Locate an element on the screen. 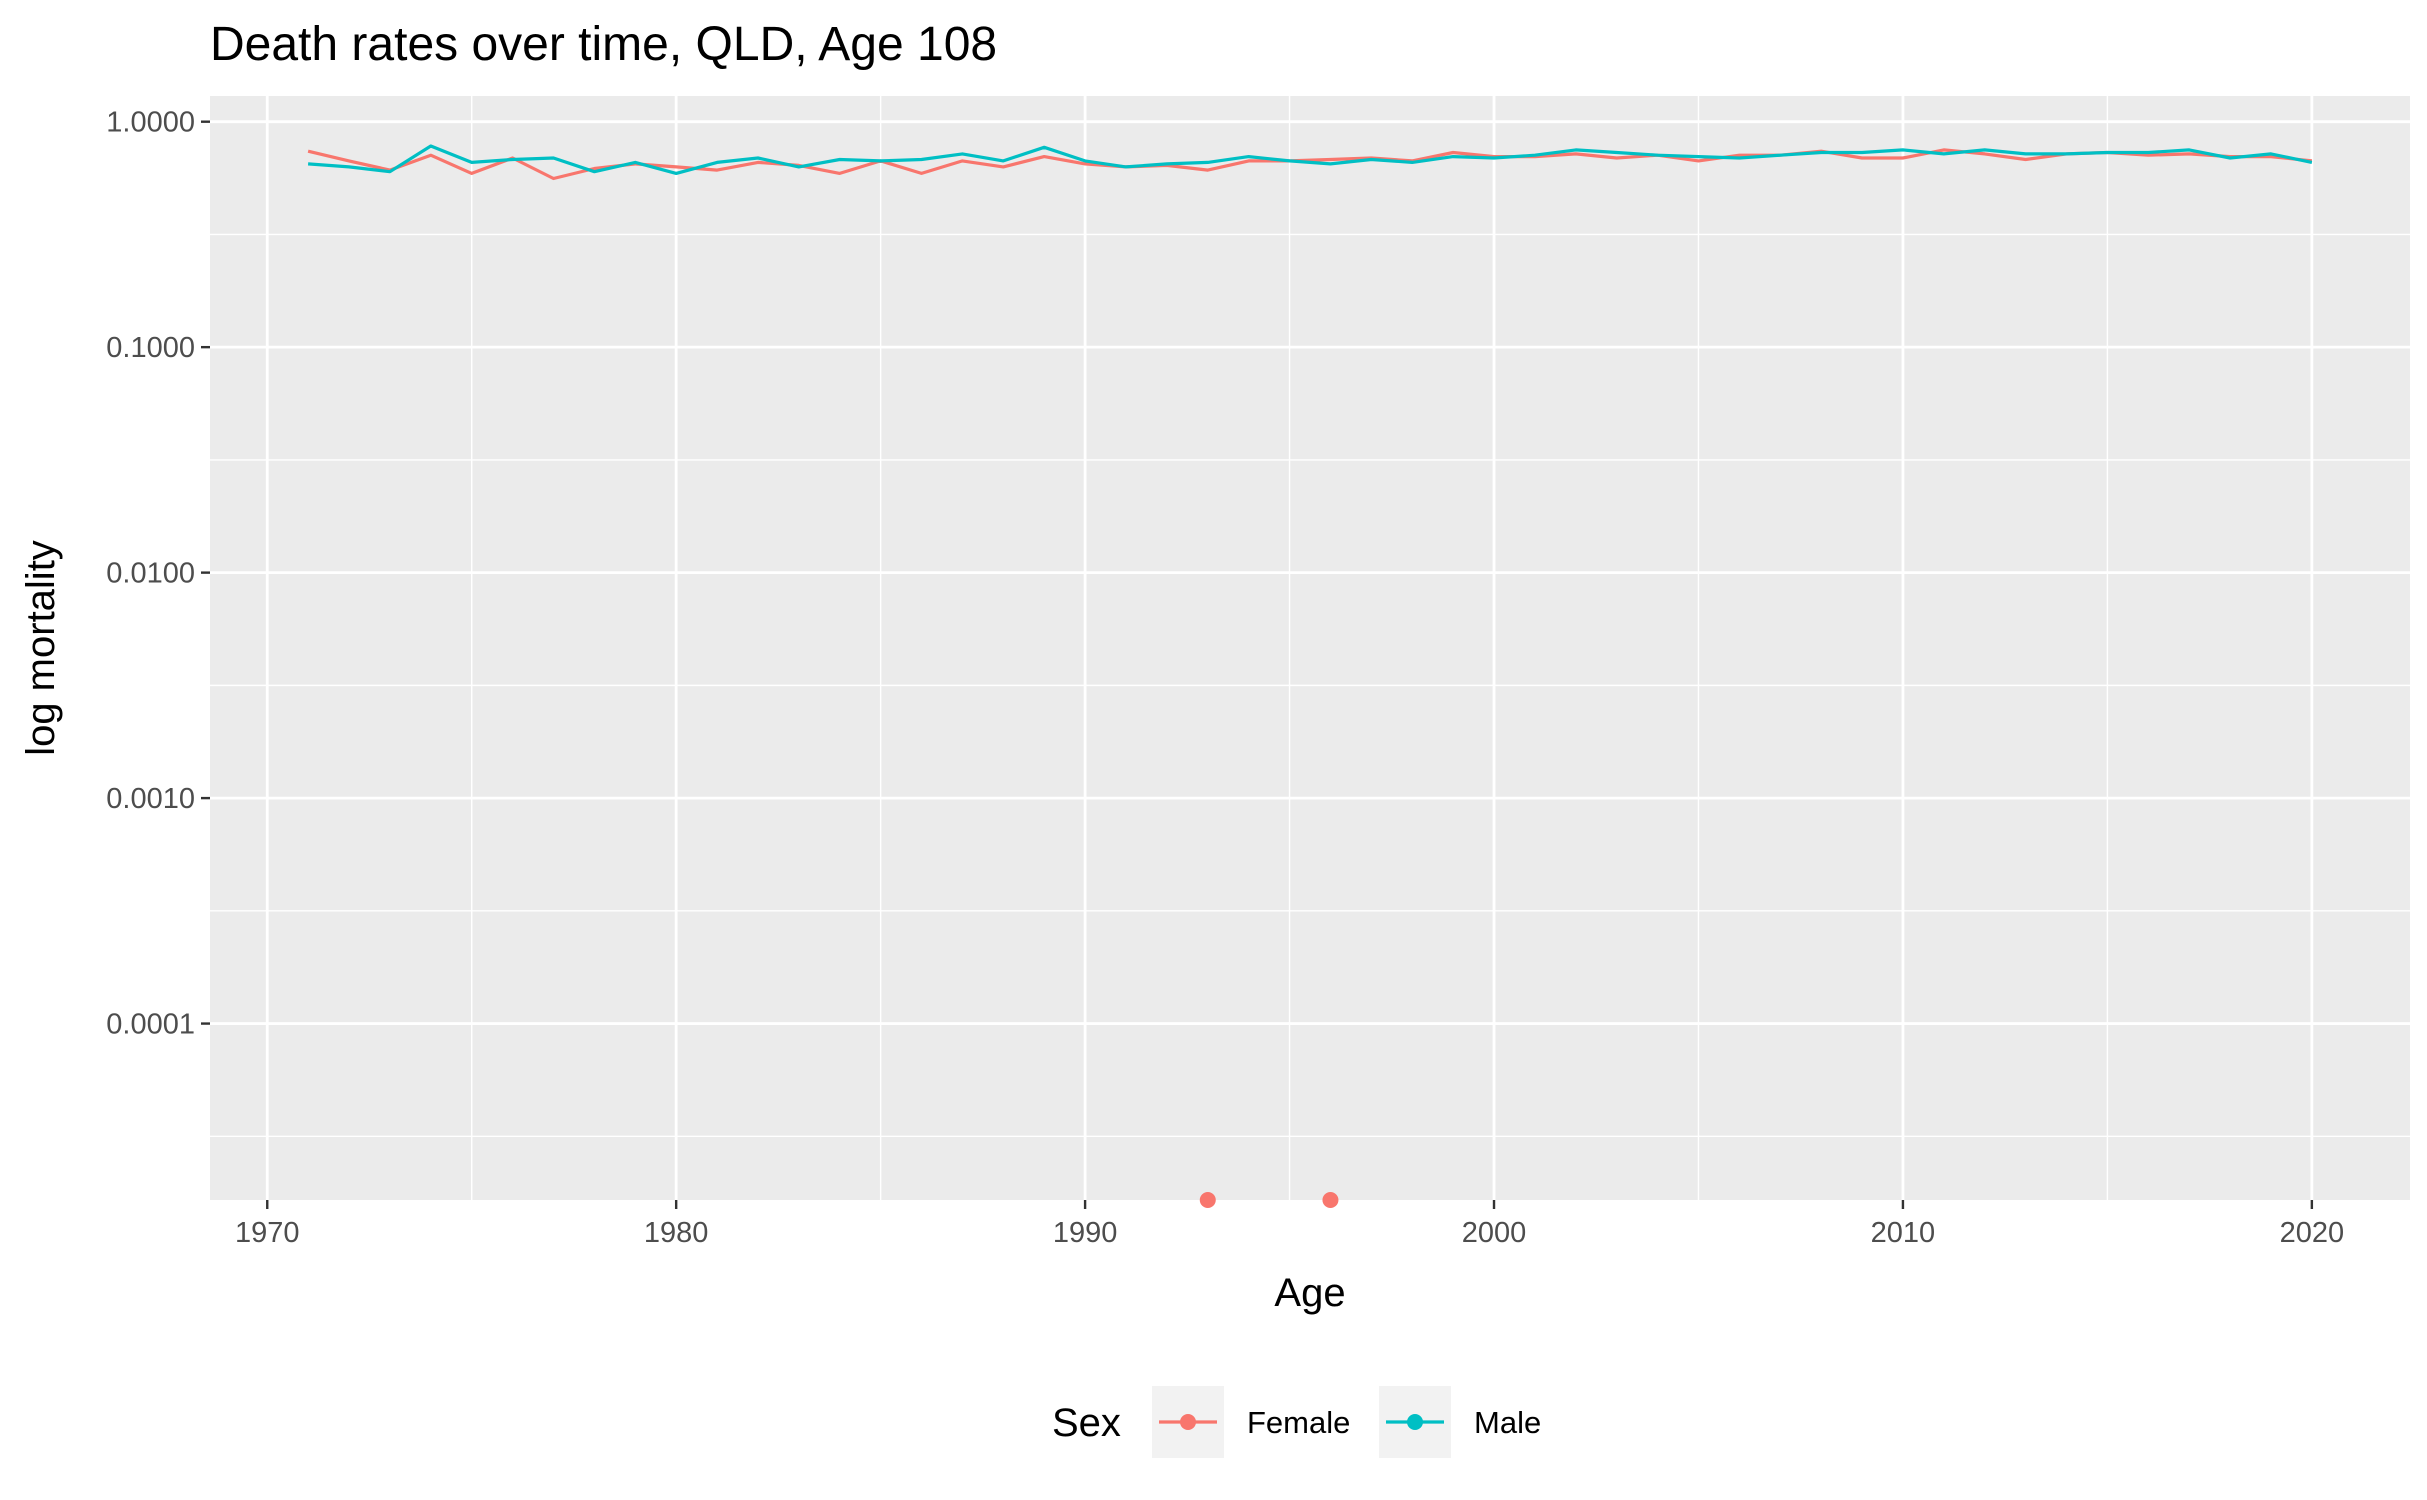  legend-label-male: Male is located at coordinates (1507, 1422).